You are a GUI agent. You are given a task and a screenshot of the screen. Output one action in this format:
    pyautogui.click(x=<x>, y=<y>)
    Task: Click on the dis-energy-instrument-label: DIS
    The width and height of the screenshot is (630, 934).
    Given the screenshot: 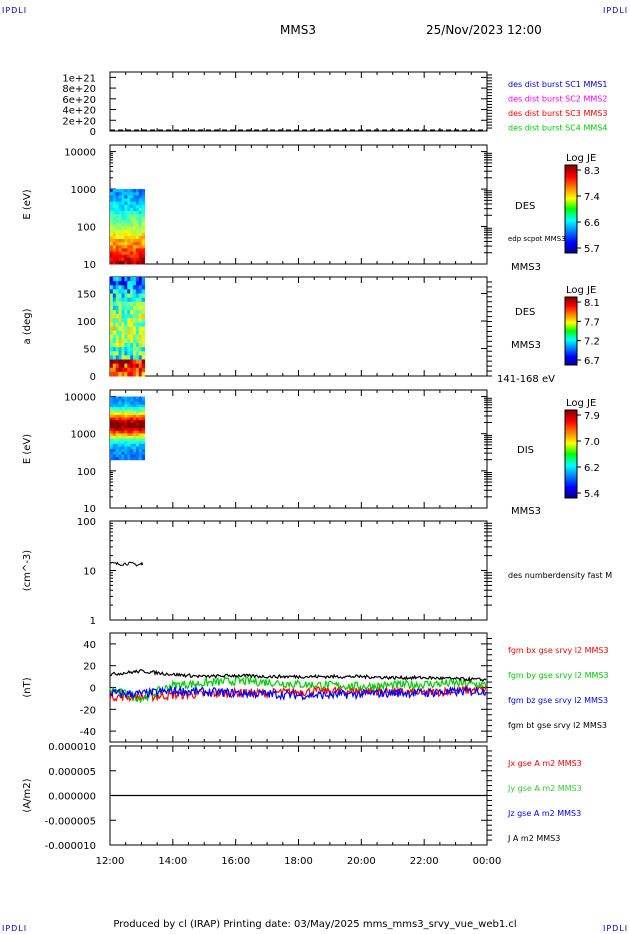 What is the action you would take?
    pyautogui.click(x=525, y=450)
    